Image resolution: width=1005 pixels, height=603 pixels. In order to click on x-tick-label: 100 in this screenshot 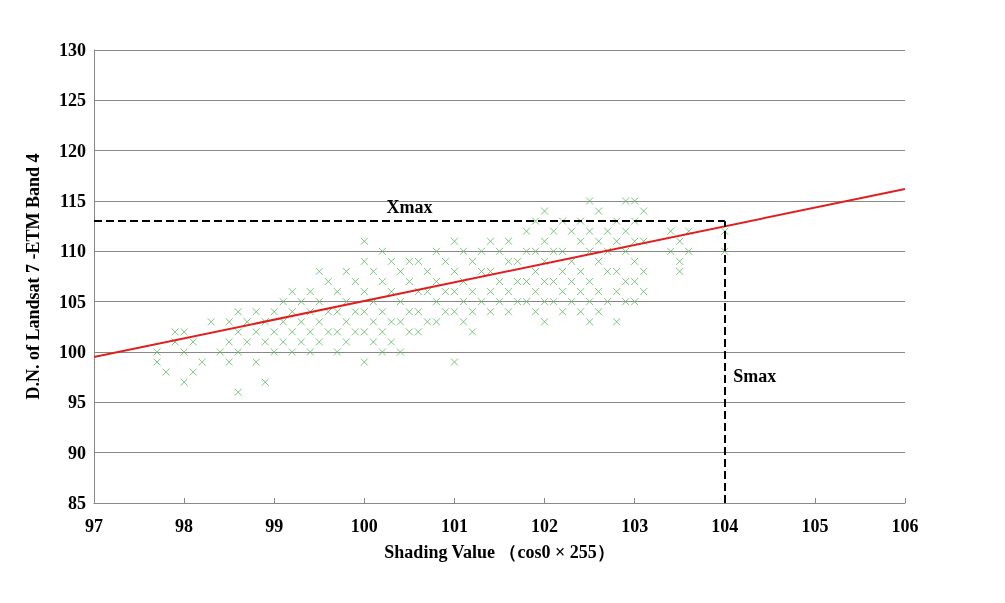, I will do `click(364, 526)`.